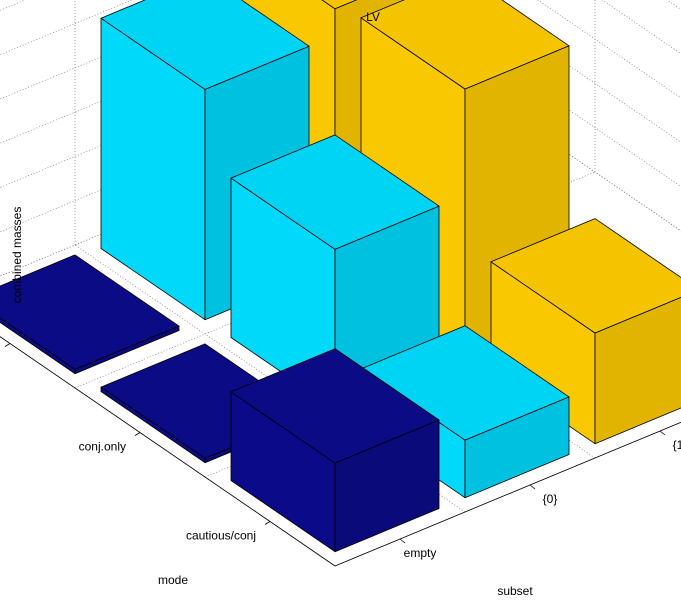 The height and width of the screenshot is (604, 681). Describe the element at coordinates (420, 553) in the screenshot. I see `x-tick-label: empty` at that location.